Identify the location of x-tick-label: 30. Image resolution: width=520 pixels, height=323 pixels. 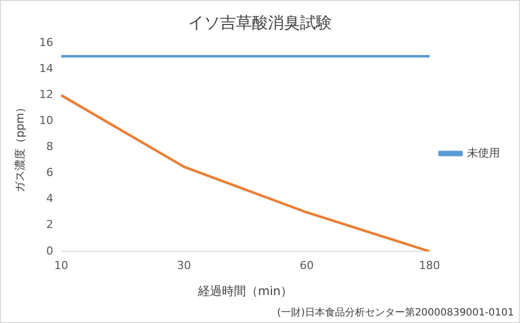
(183, 265).